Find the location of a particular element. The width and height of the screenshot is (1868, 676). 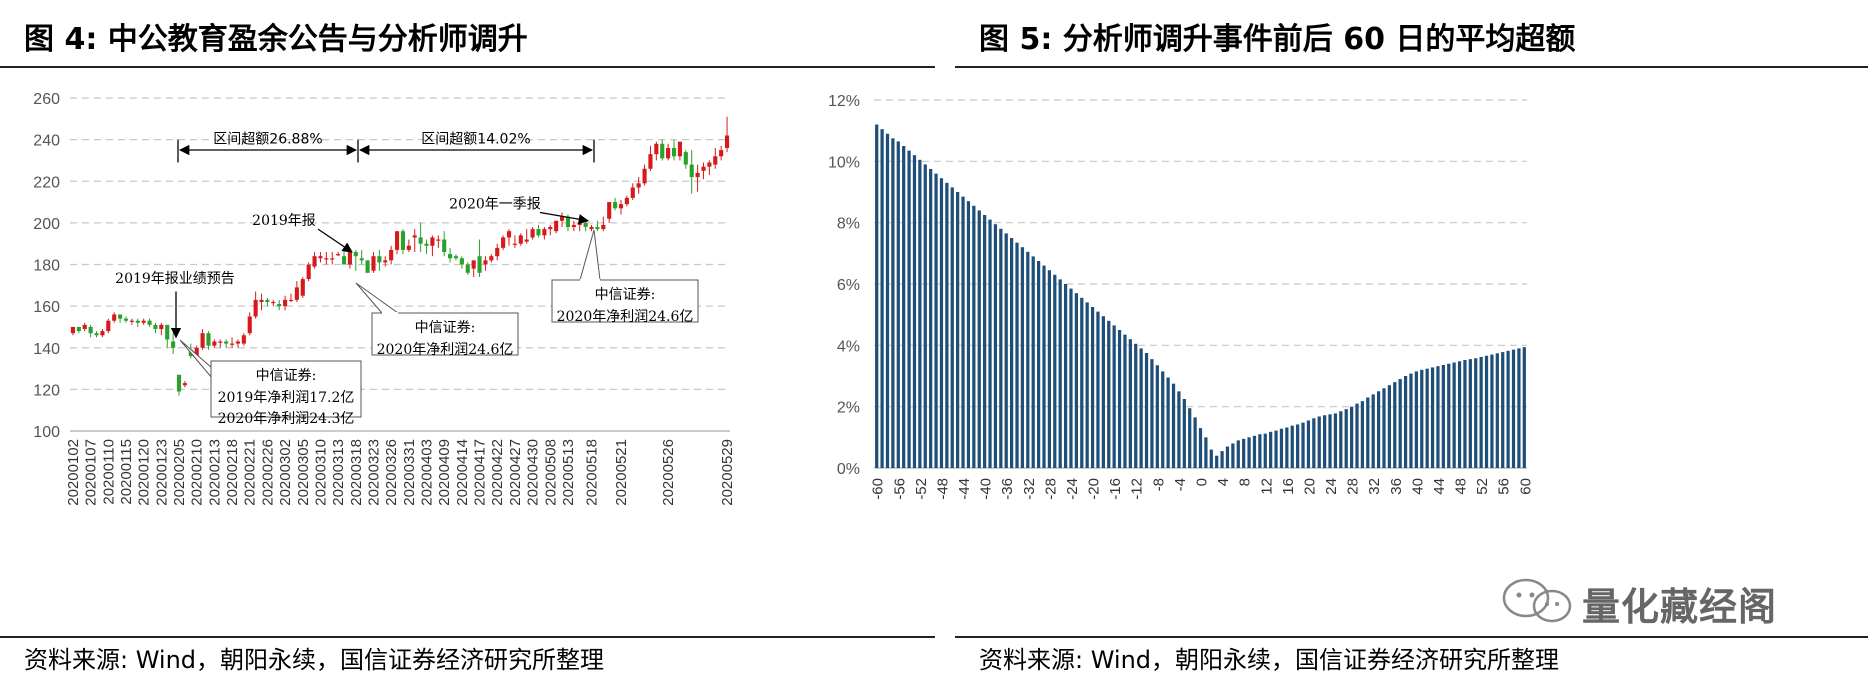

source-rule is located at coordinates (467, 637).